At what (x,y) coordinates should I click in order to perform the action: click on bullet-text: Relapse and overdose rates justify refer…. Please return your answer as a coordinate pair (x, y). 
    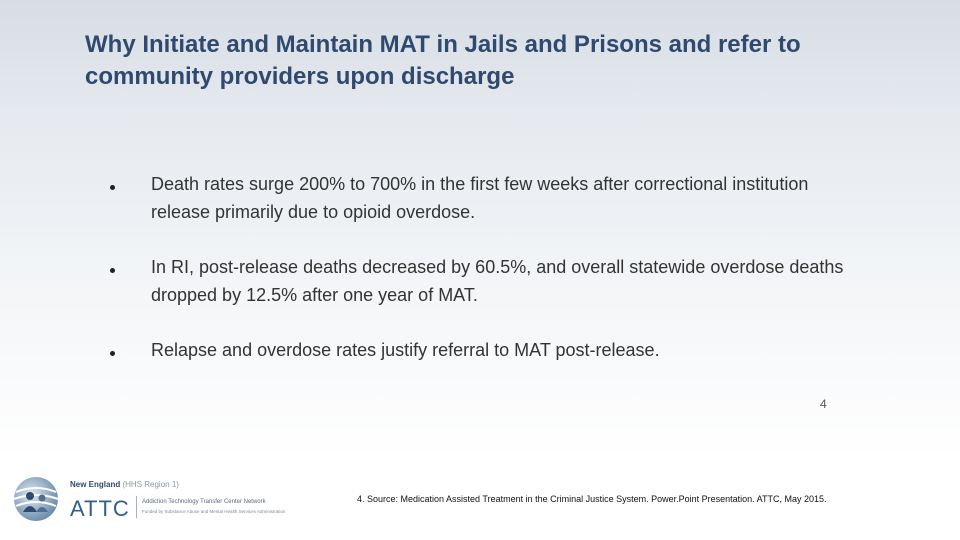
    Looking at the image, I should click on (405, 350).